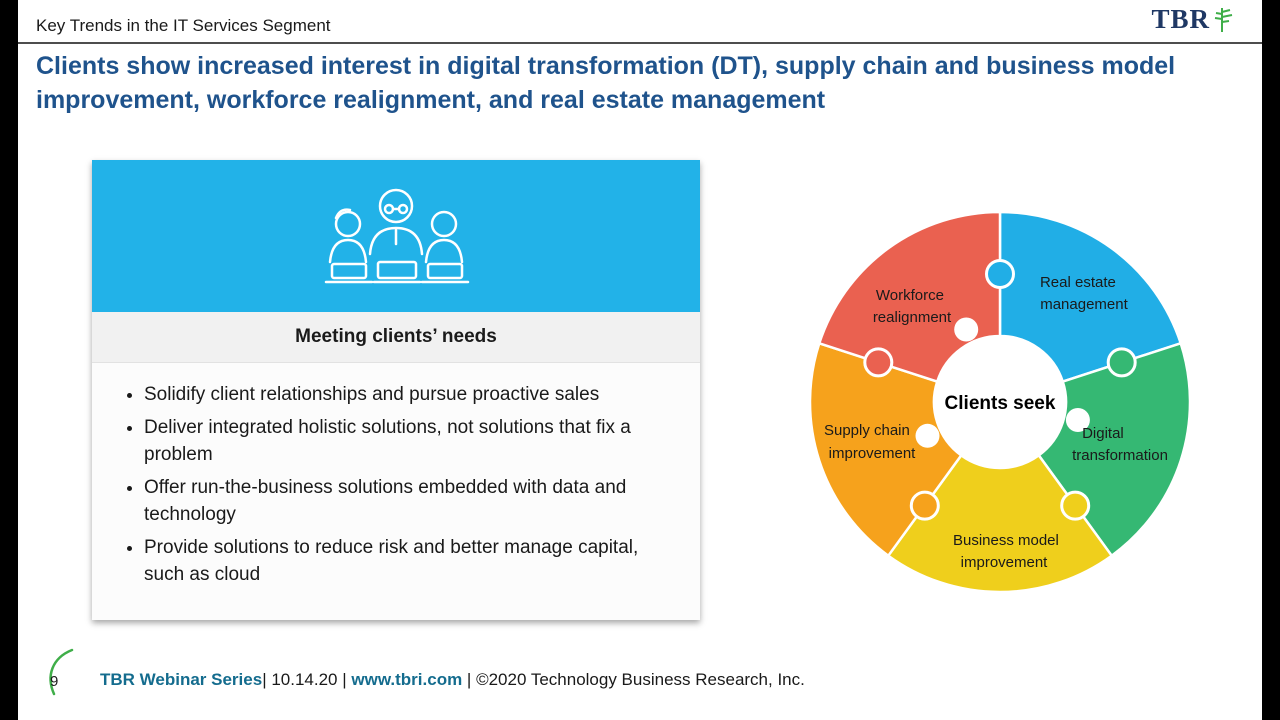 The width and height of the screenshot is (1280, 720). What do you see at coordinates (61, 672) in the screenshot?
I see `footer-swoosh-icon` at bounding box center [61, 672].